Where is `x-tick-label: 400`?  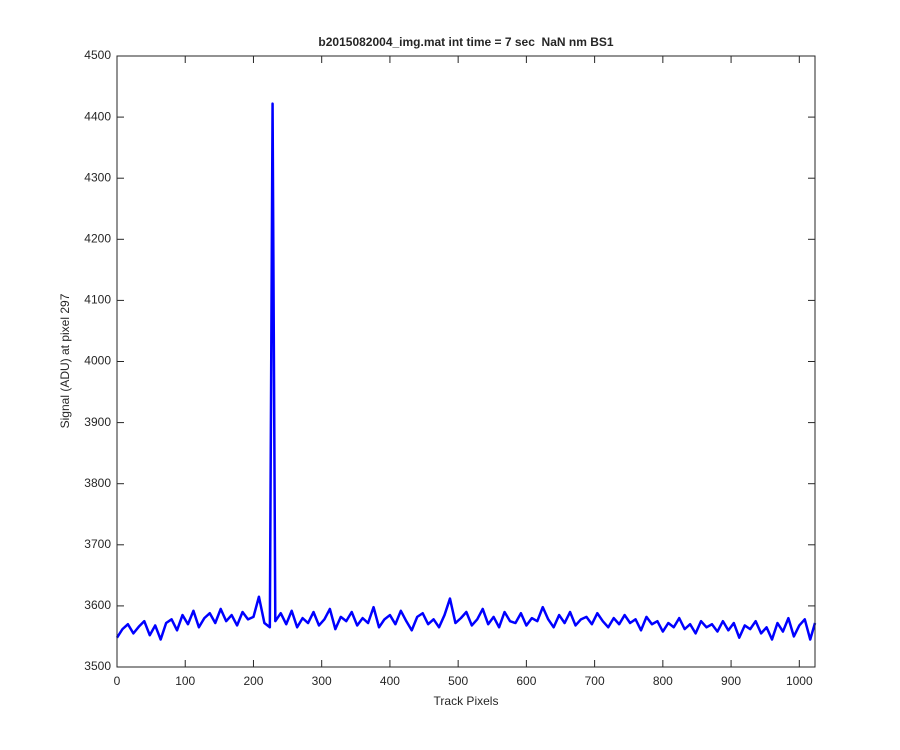 x-tick-label: 400 is located at coordinates (390, 681).